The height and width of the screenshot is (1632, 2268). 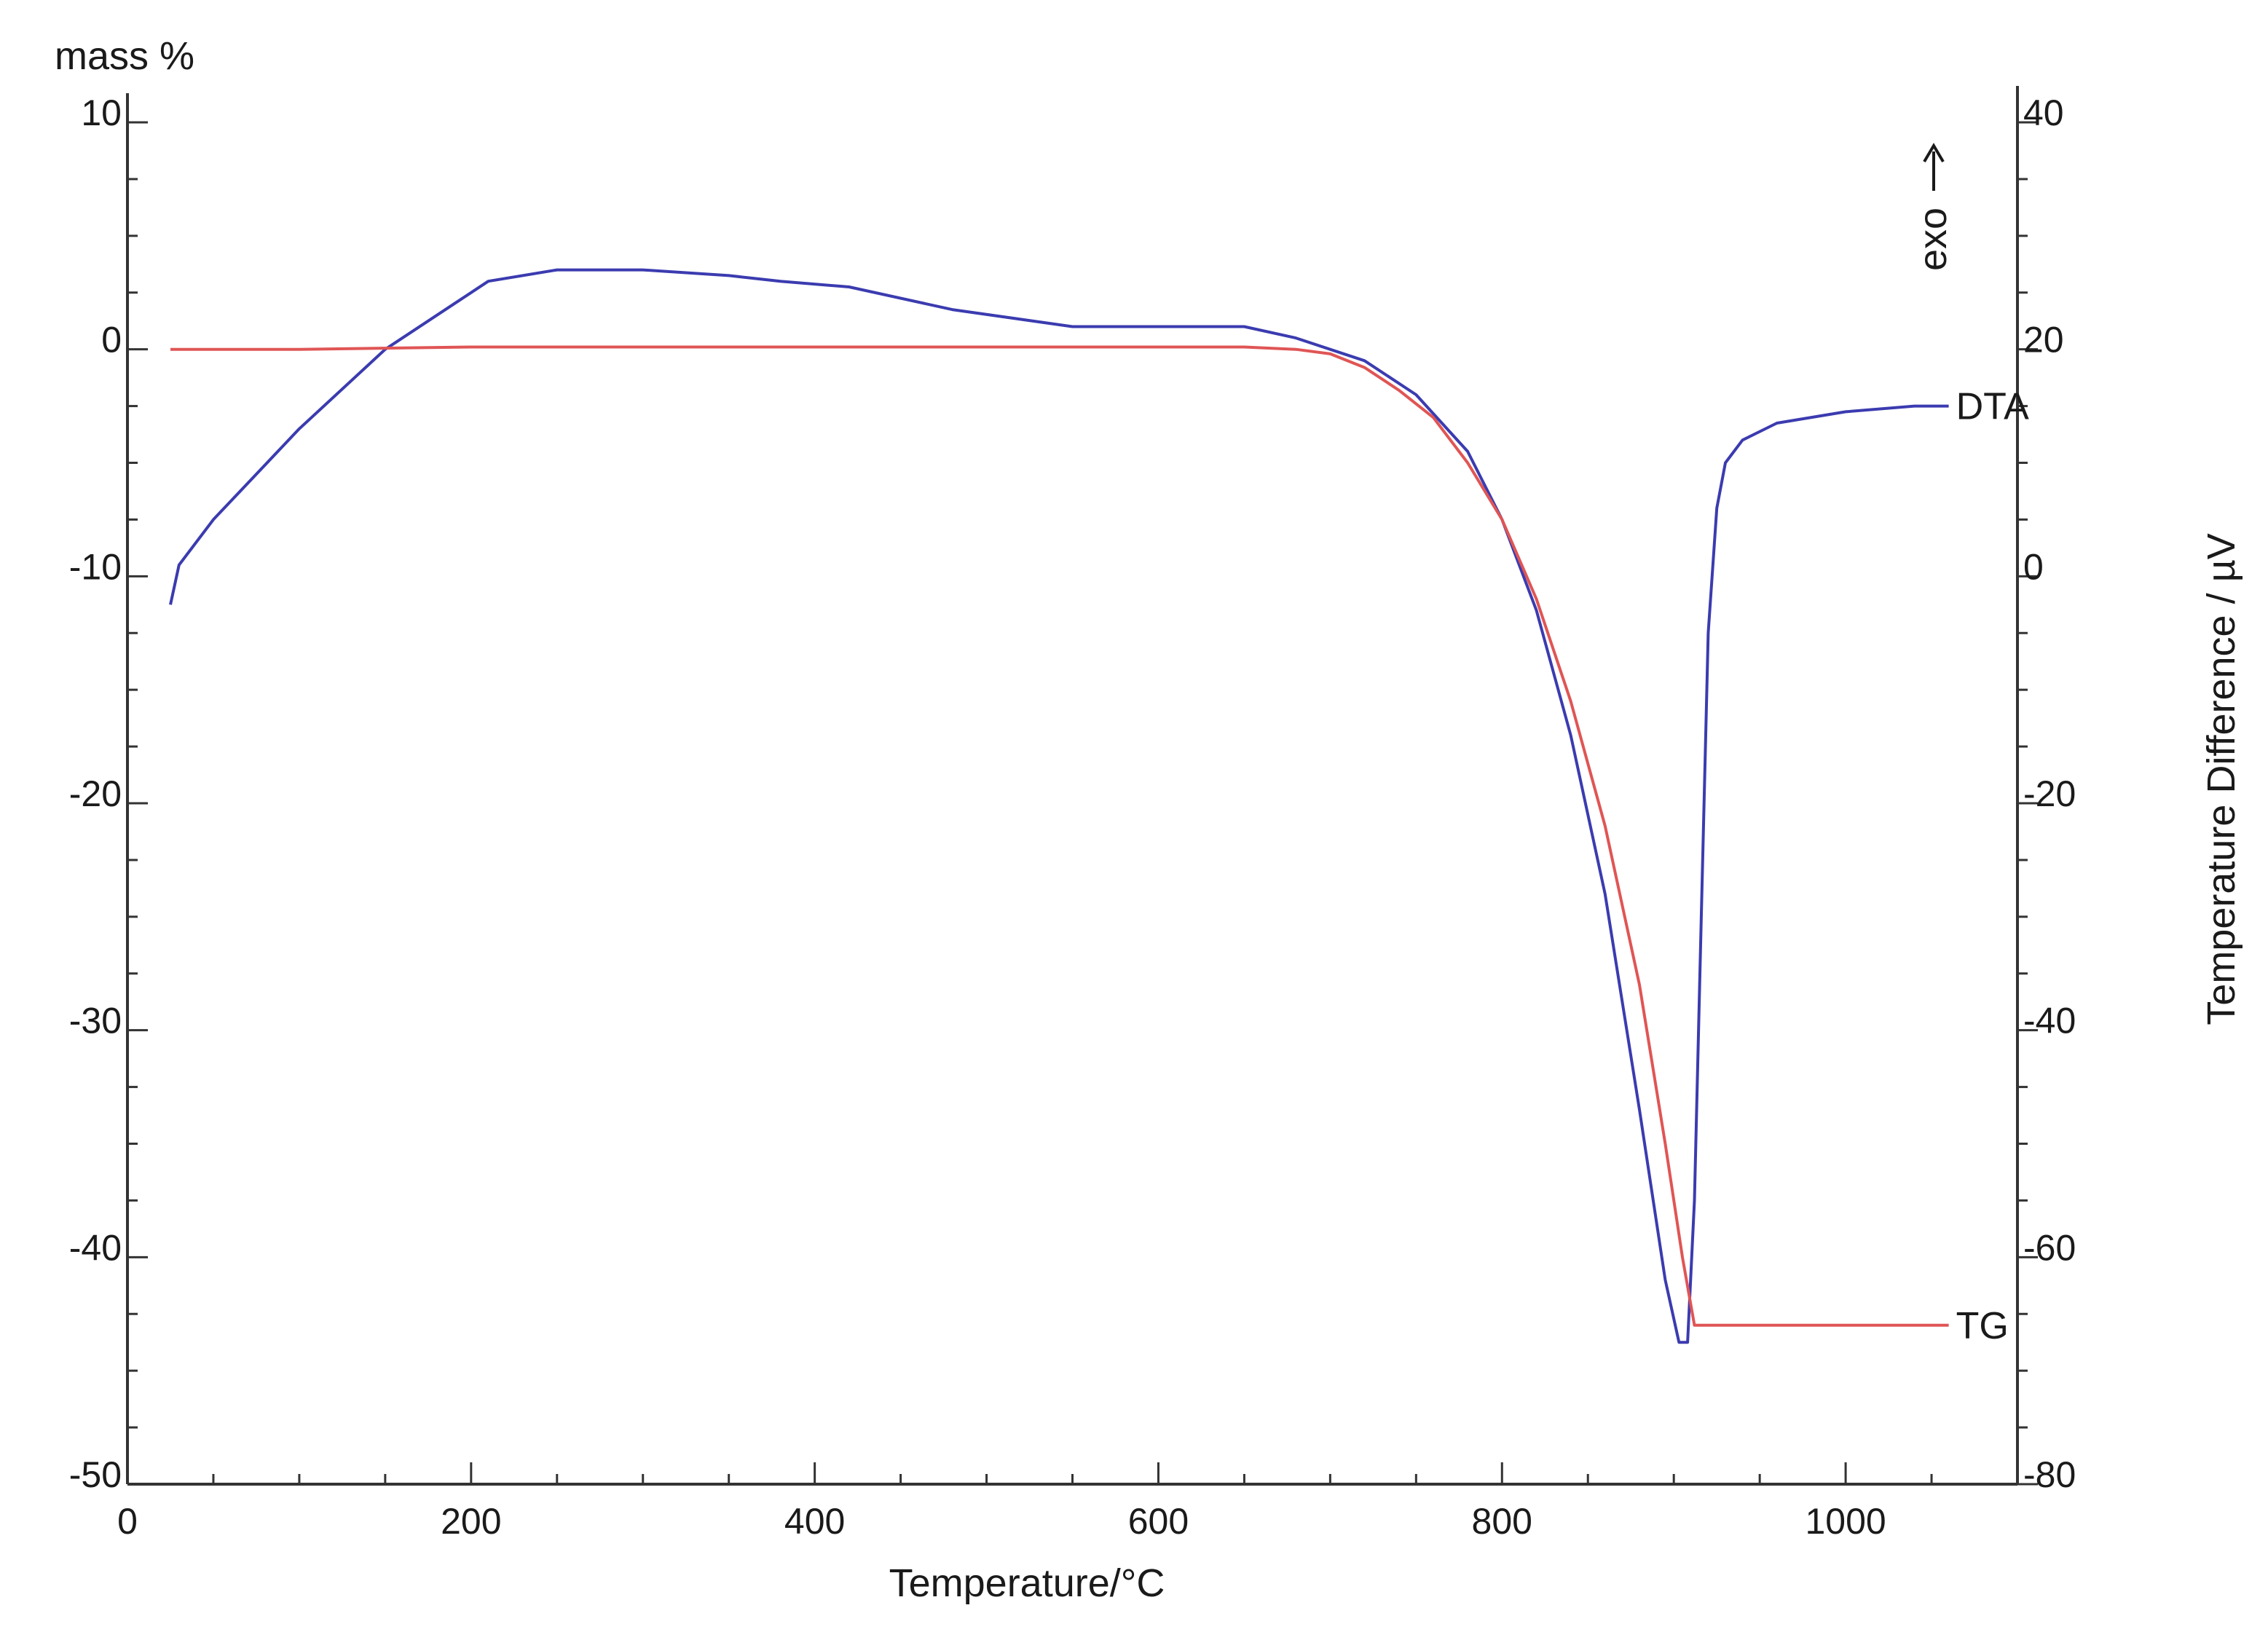 I want to click on x-ticks: 0 200 400 600 800 1000, so click(x=1068, y=1502).